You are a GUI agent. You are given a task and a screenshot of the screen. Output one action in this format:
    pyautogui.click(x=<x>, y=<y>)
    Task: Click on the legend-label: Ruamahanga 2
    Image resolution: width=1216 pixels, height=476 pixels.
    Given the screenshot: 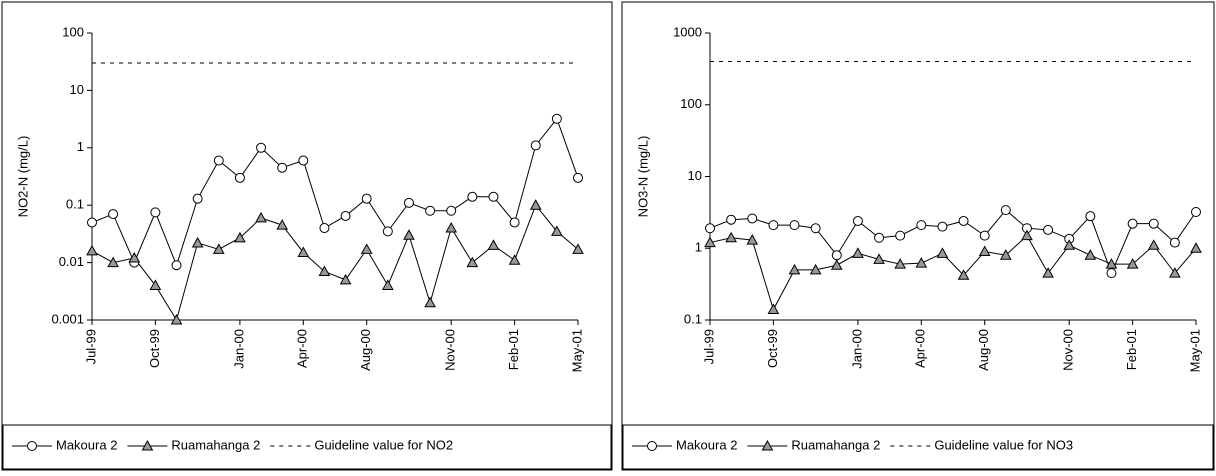 What is the action you would take?
    pyautogui.click(x=215, y=444)
    